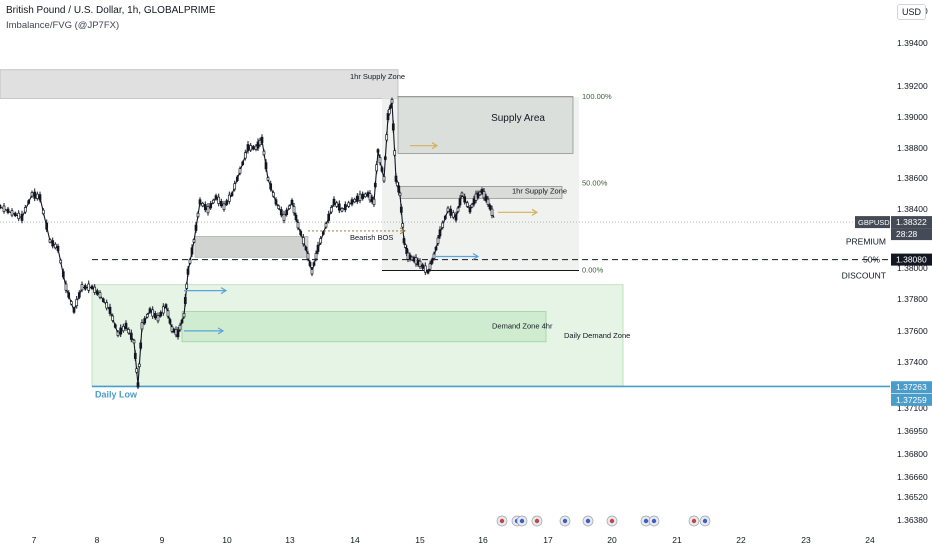 The width and height of the screenshot is (932, 550). What do you see at coordinates (911, 12) in the screenshot?
I see `currency-badge: USD` at bounding box center [911, 12].